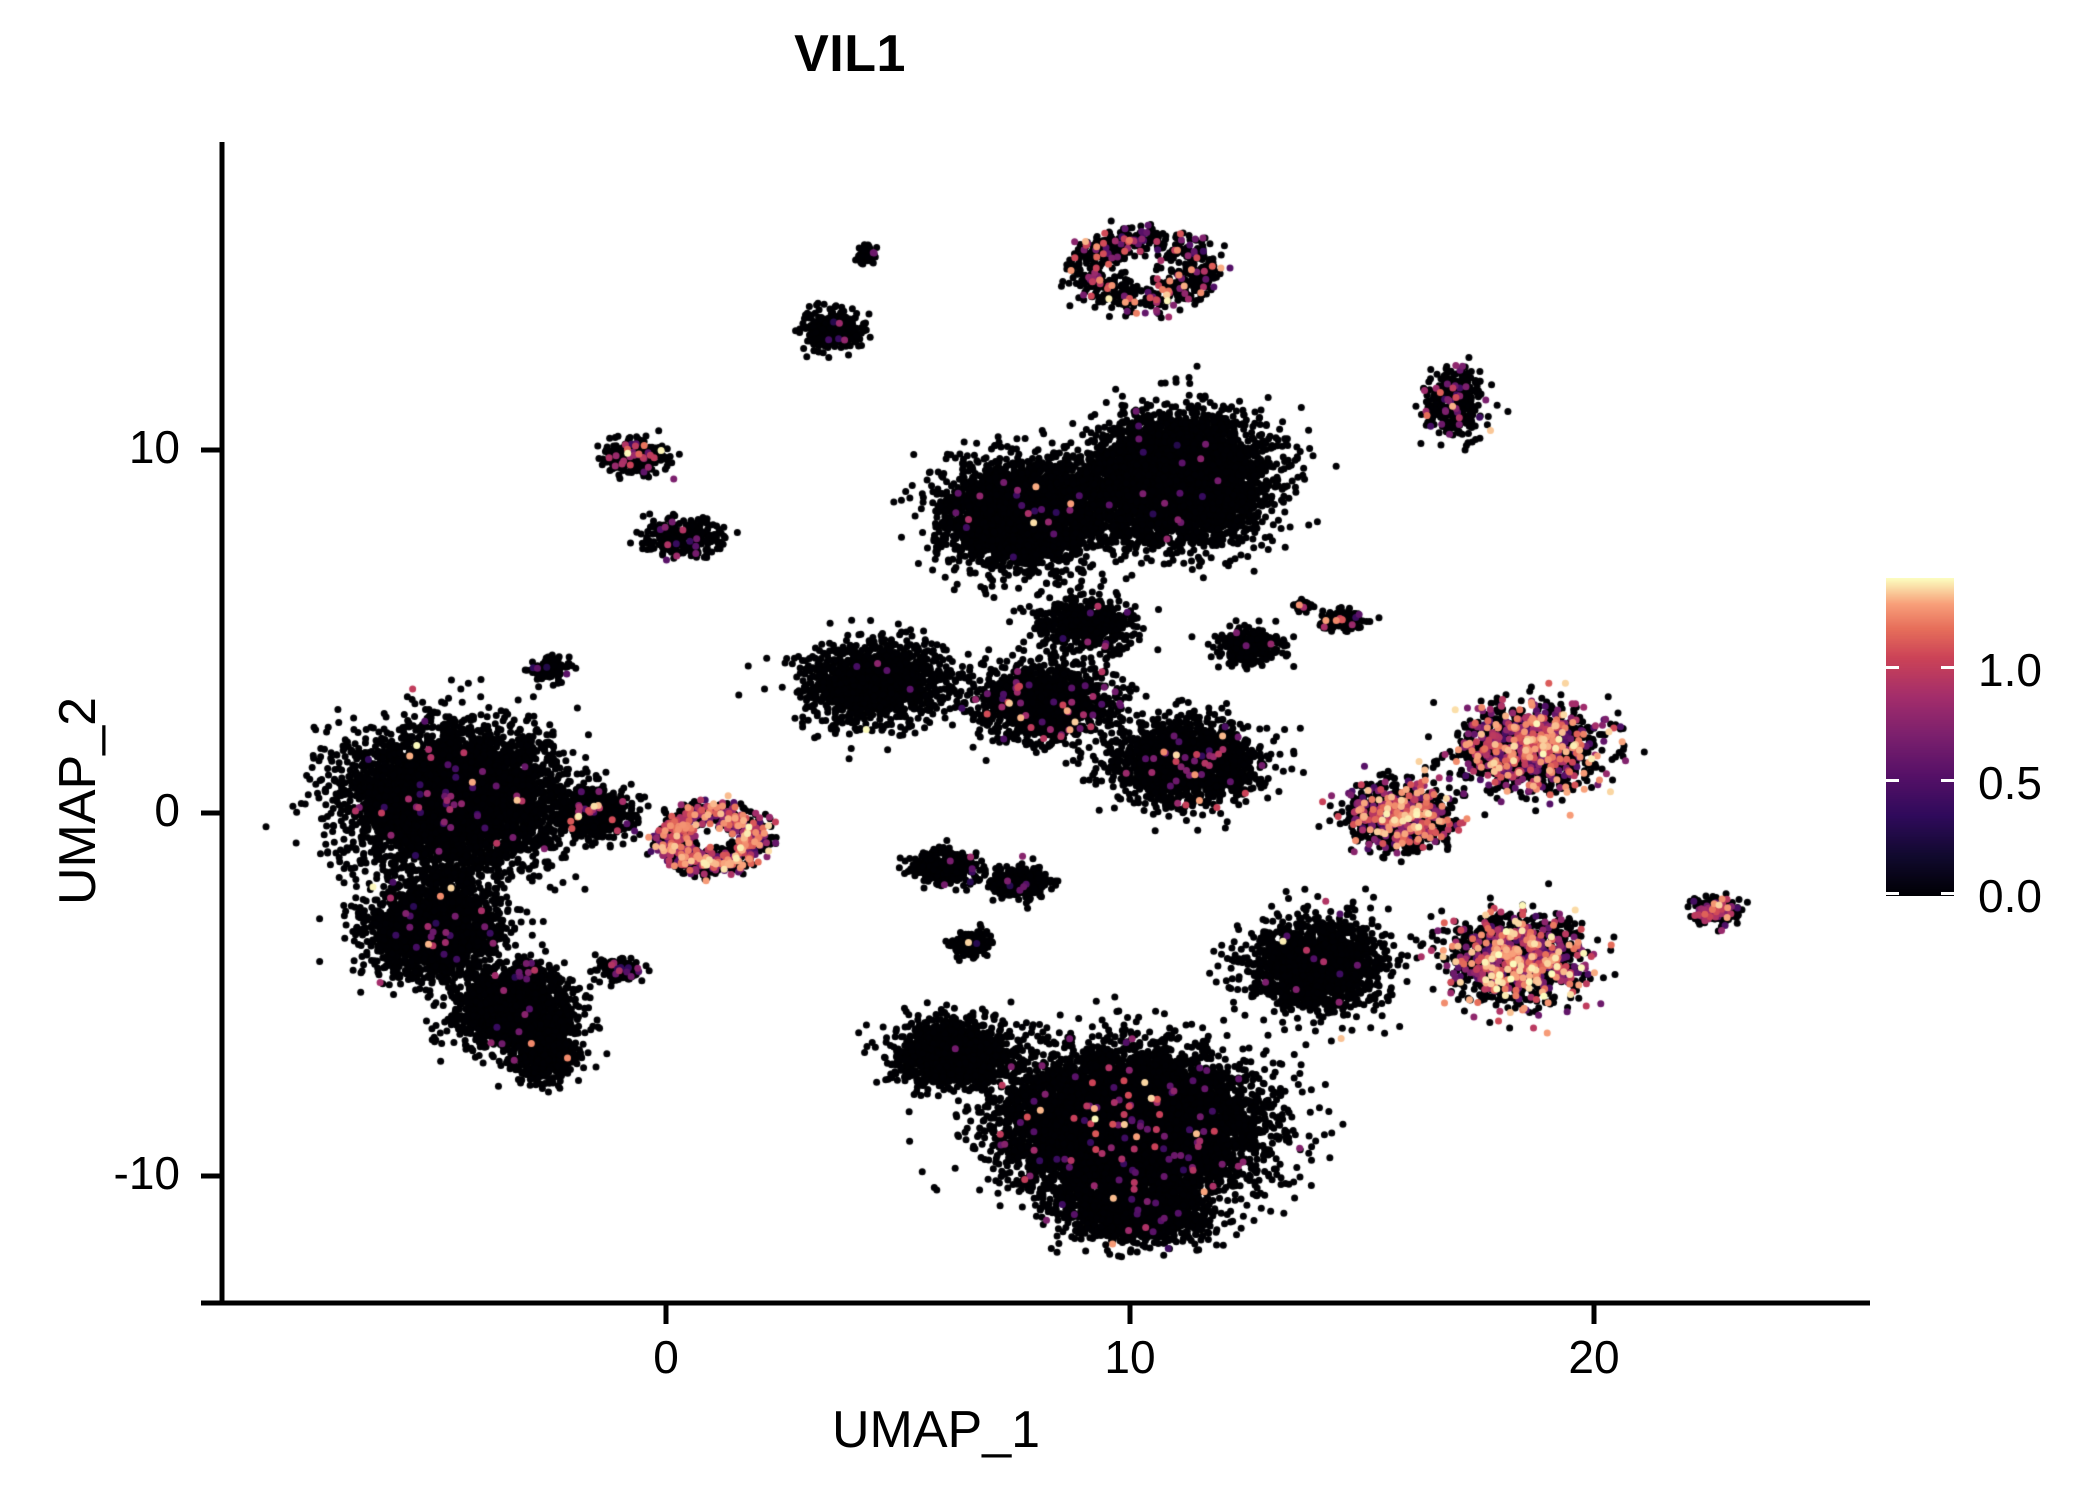 Image resolution: width=2100 pixels, height=1500 pixels. I want to click on x-axis-title: UMAP_1, so click(936, 1430).